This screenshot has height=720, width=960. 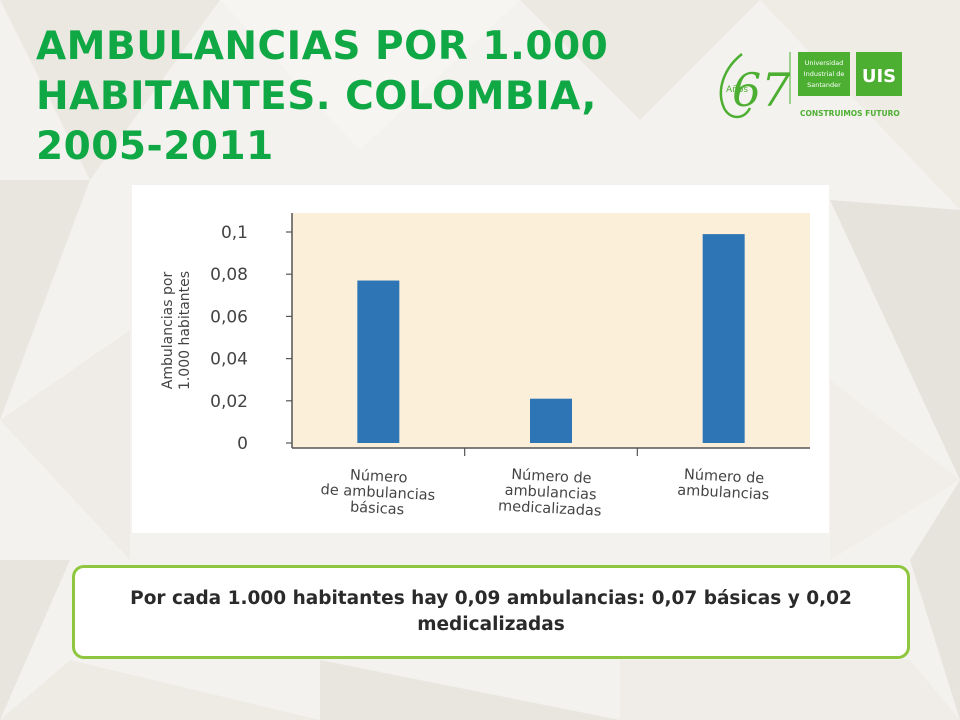 I want to click on y-axis-label: Ambulancias por1.000 habitantes, so click(x=176, y=330).